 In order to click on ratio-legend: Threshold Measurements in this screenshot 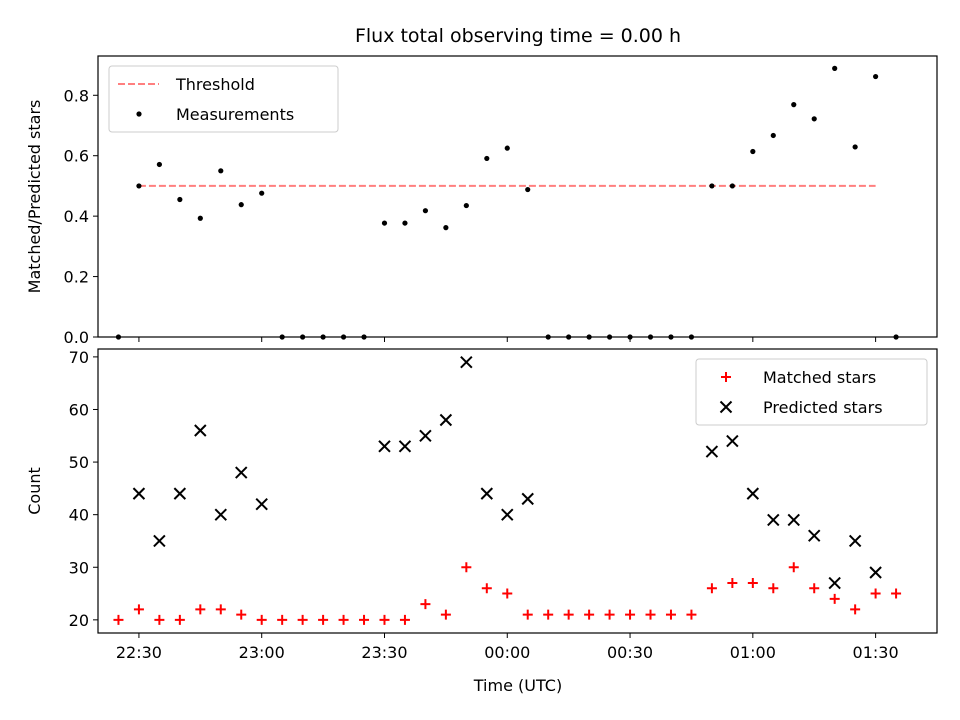, I will do `click(223, 99)`.